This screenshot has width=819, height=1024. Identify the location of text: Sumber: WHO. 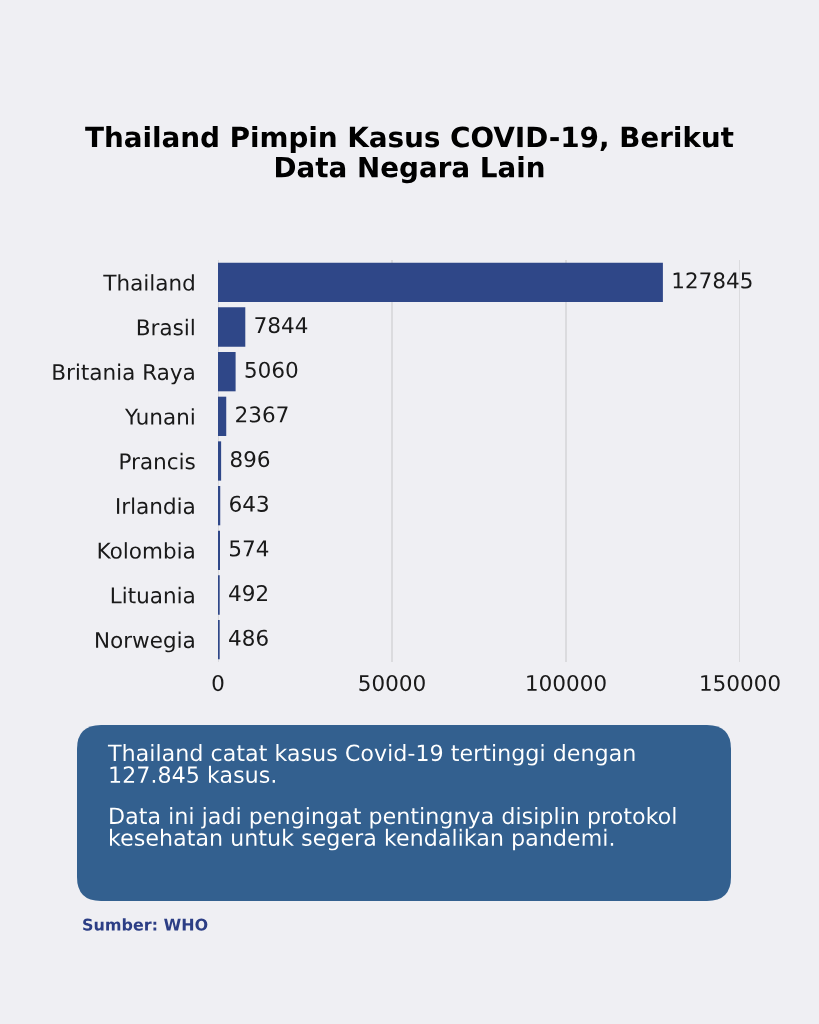
(145, 924).